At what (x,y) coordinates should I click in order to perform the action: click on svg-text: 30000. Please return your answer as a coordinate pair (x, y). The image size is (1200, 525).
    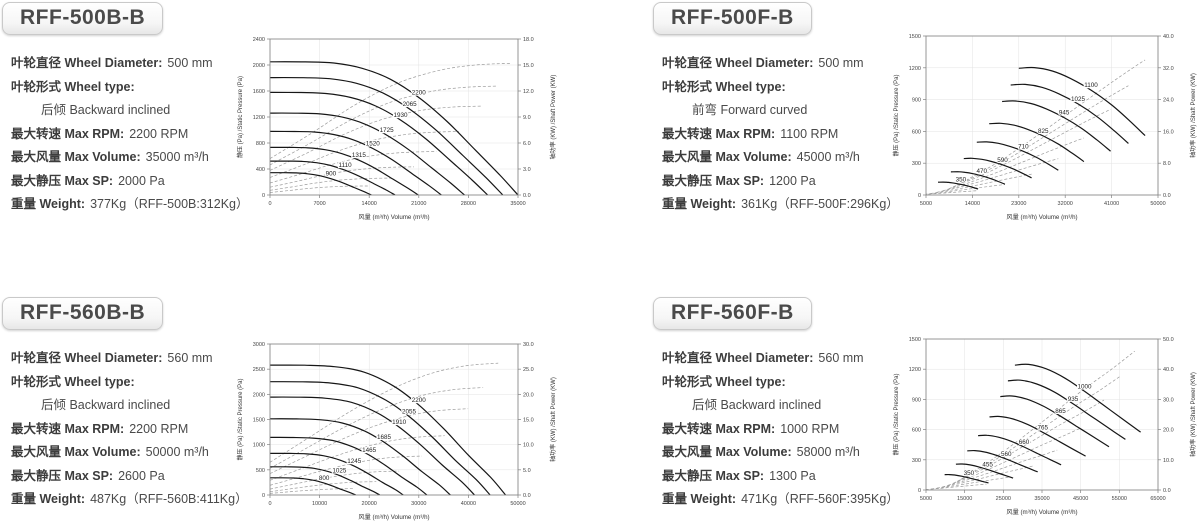
    Looking at the image, I should click on (418, 504).